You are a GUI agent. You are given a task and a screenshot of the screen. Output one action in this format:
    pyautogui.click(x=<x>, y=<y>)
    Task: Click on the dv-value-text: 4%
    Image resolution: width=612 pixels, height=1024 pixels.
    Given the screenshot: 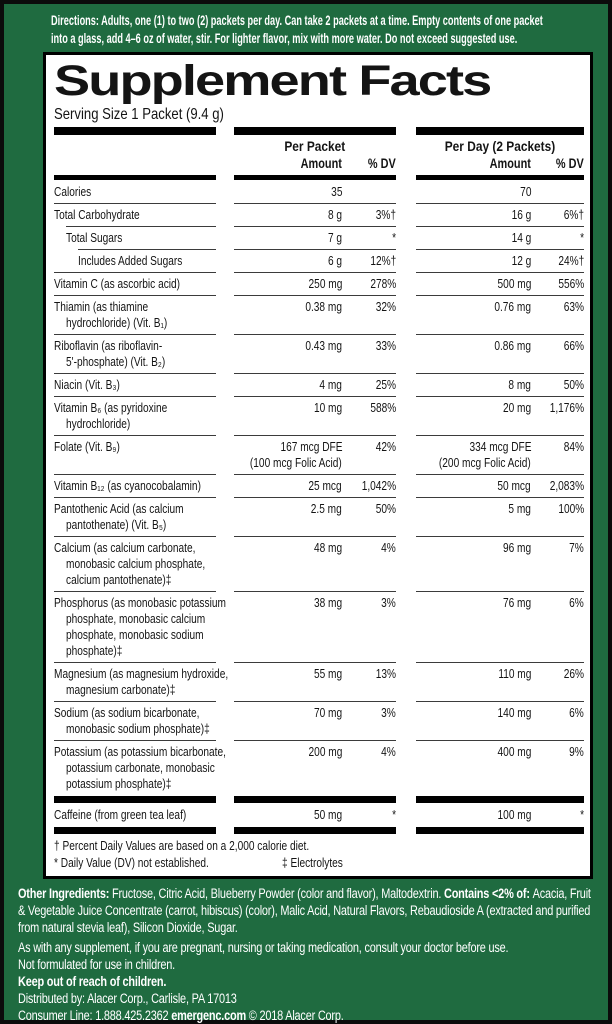 What is the action you would take?
    pyautogui.click(x=388, y=751)
    